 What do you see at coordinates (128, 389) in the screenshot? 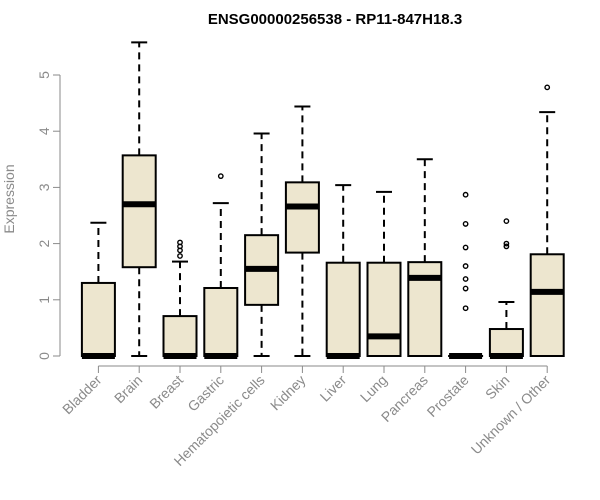
I see `x-tick-label: Brain` at bounding box center [128, 389].